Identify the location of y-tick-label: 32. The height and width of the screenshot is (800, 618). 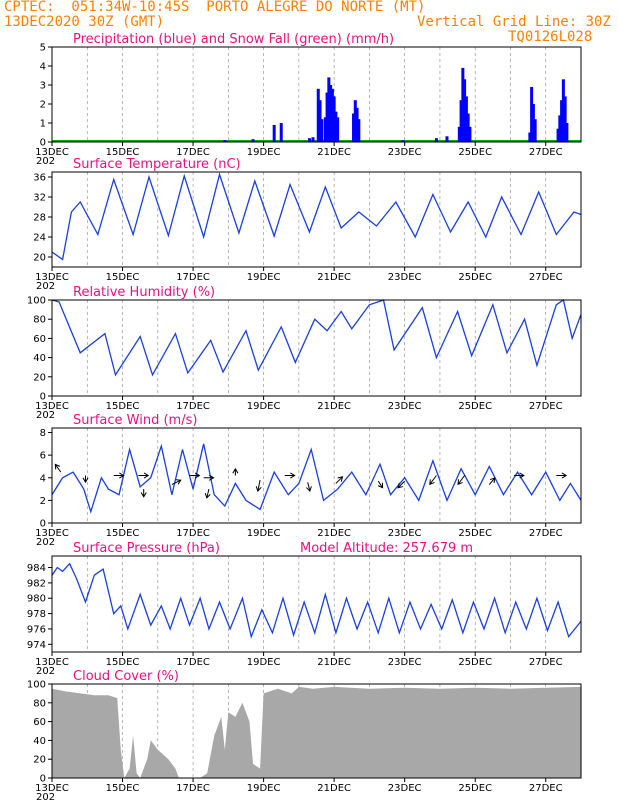
(39, 198).